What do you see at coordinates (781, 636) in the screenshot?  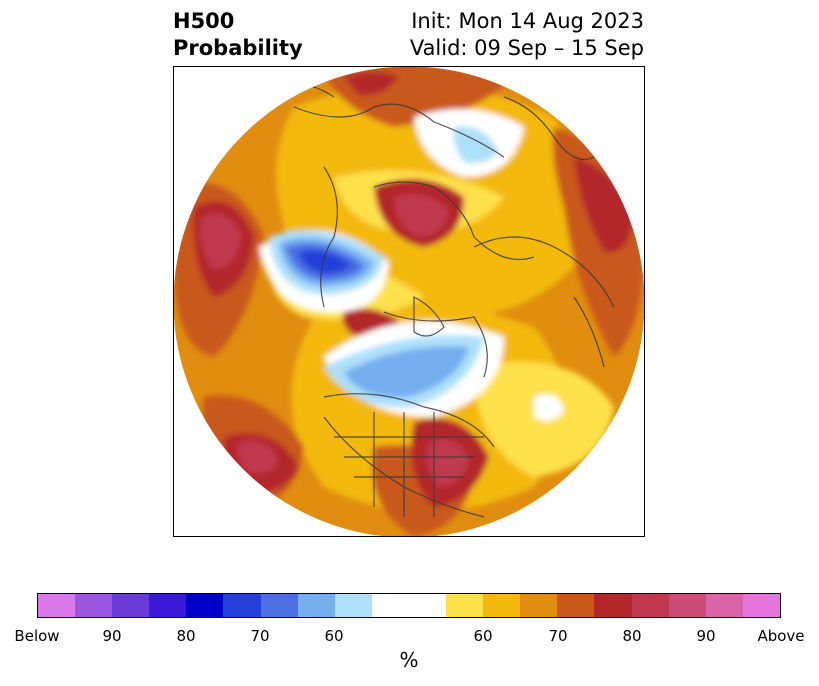 I see `colorbar-tick-label: Above` at bounding box center [781, 636].